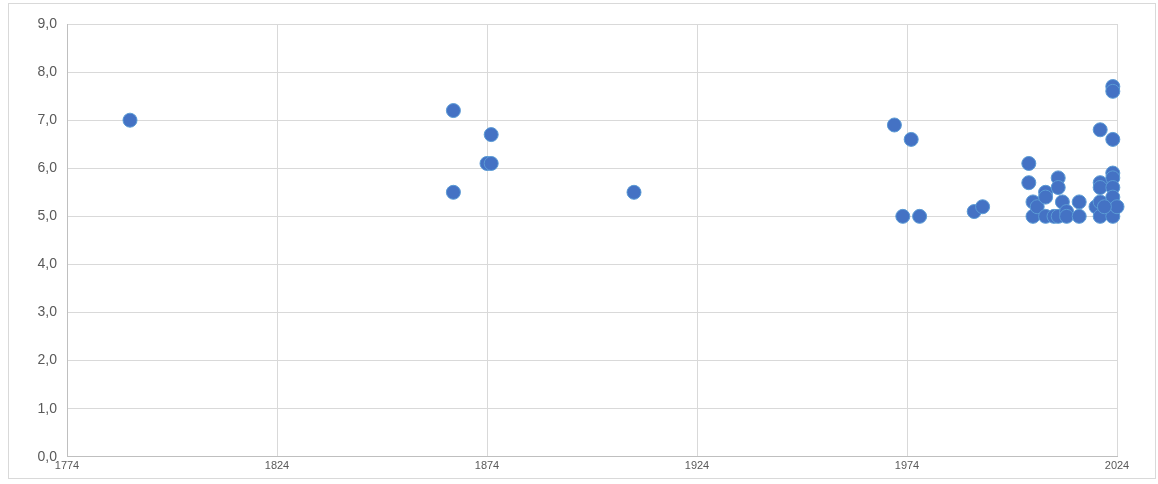 The width and height of the screenshot is (1158, 484). What do you see at coordinates (47, 311) in the screenshot?
I see `y-tick-label: 3,0` at bounding box center [47, 311].